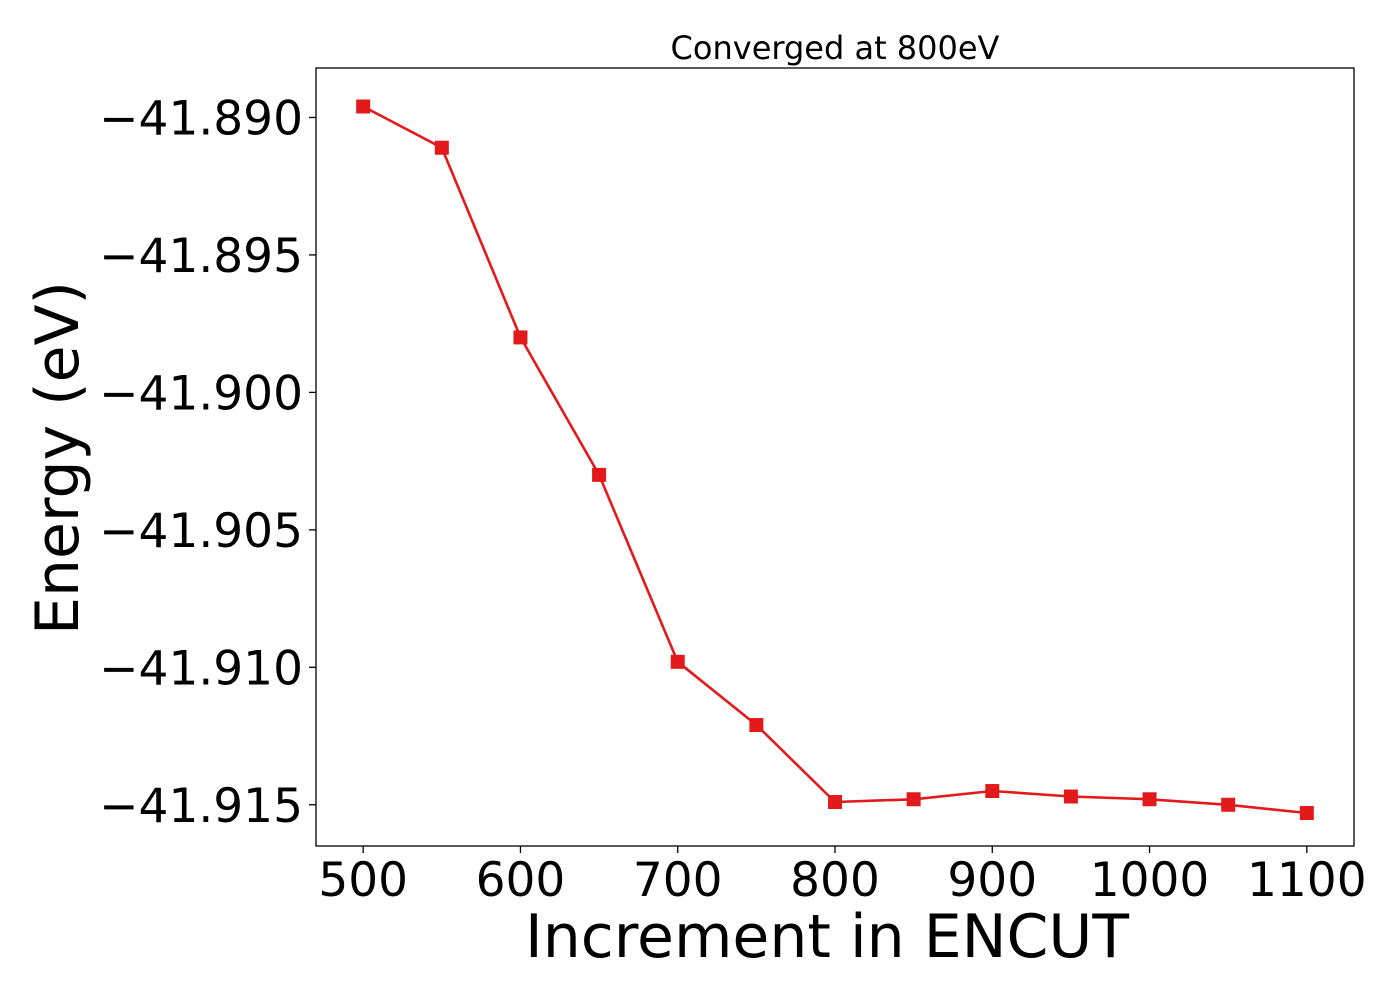  What do you see at coordinates (835, 880) in the screenshot?
I see `x-tick-label: 800` at bounding box center [835, 880].